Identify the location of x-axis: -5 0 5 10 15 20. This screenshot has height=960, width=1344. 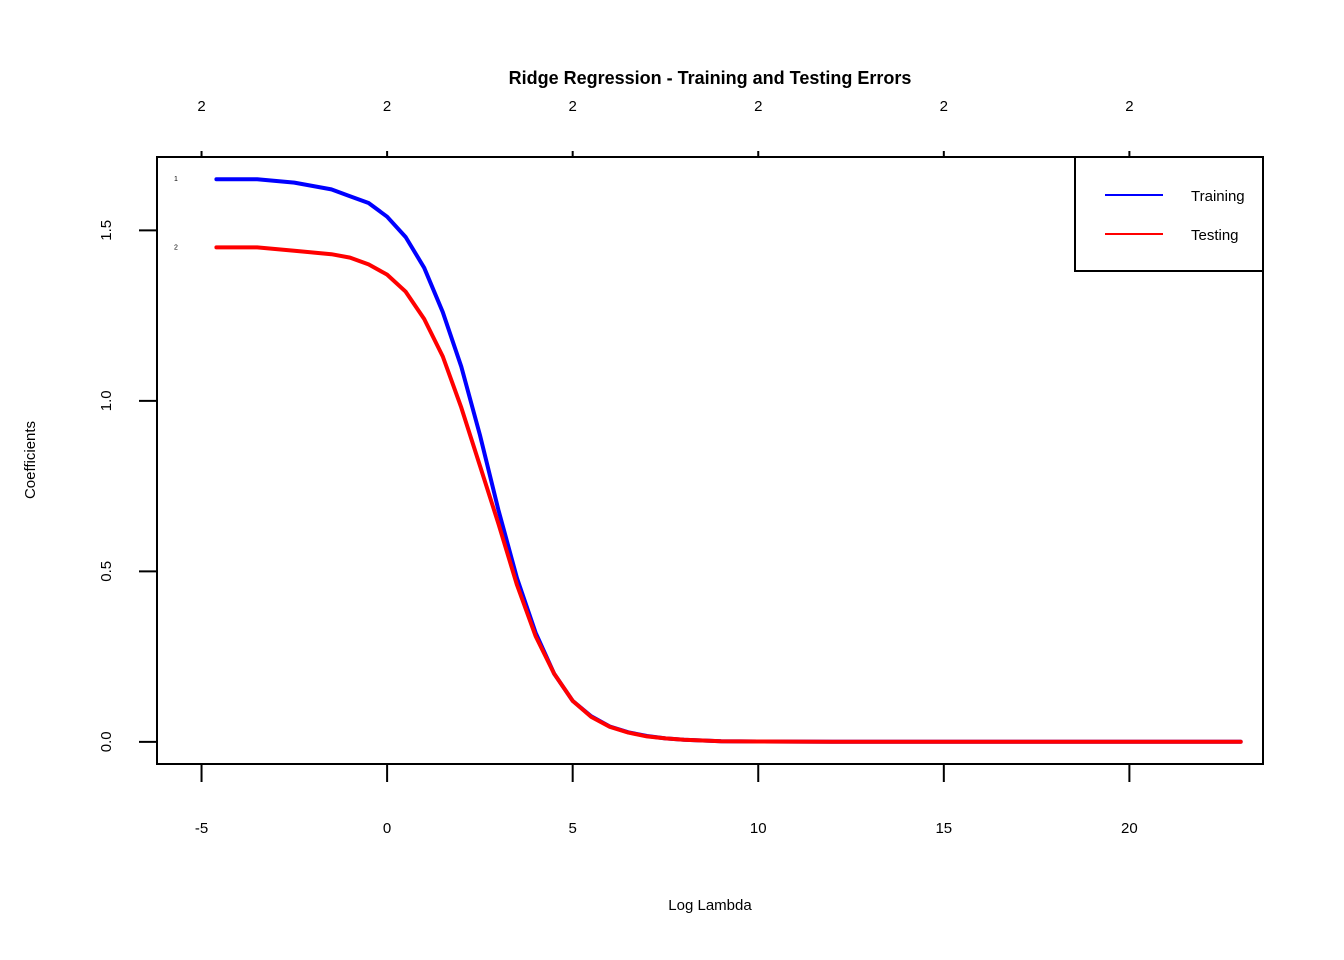
(666, 800).